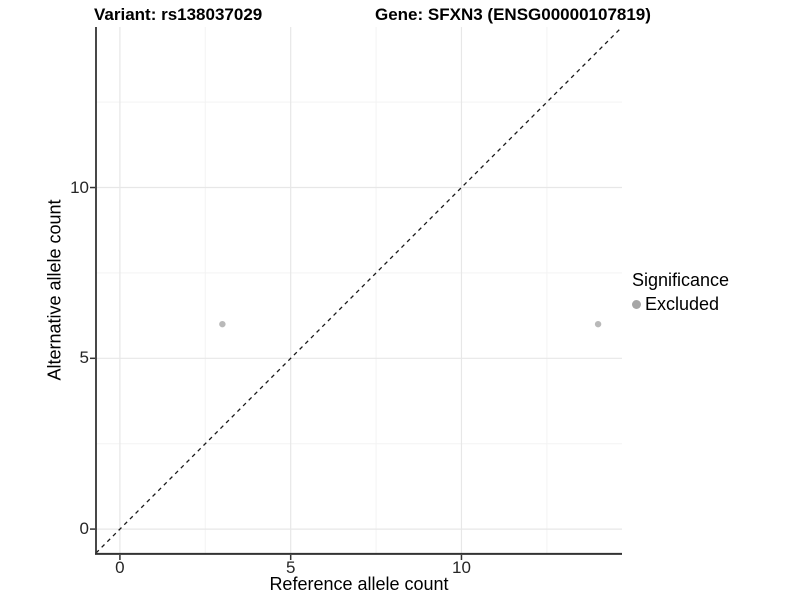  I want to click on legend-title: Significance, so click(681, 280).